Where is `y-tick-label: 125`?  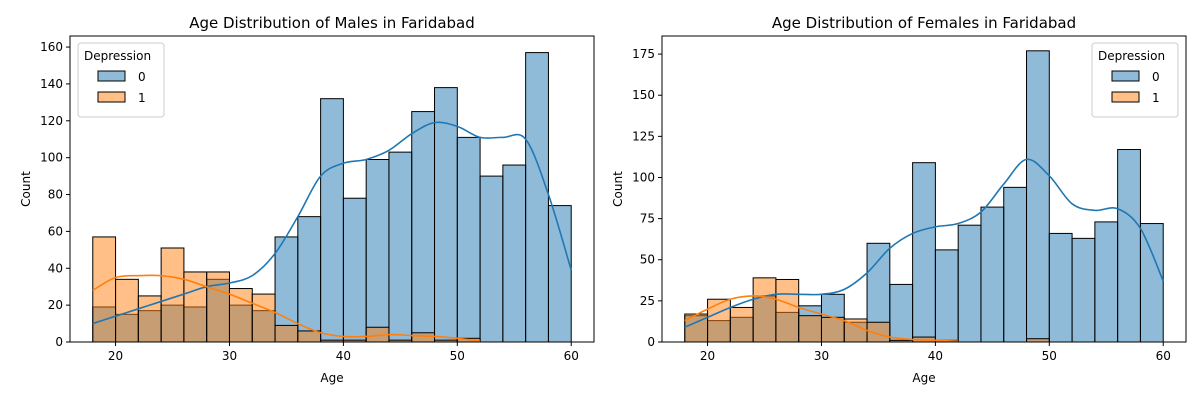
y-tick-label: 125 is located at coordinates (643, 136).